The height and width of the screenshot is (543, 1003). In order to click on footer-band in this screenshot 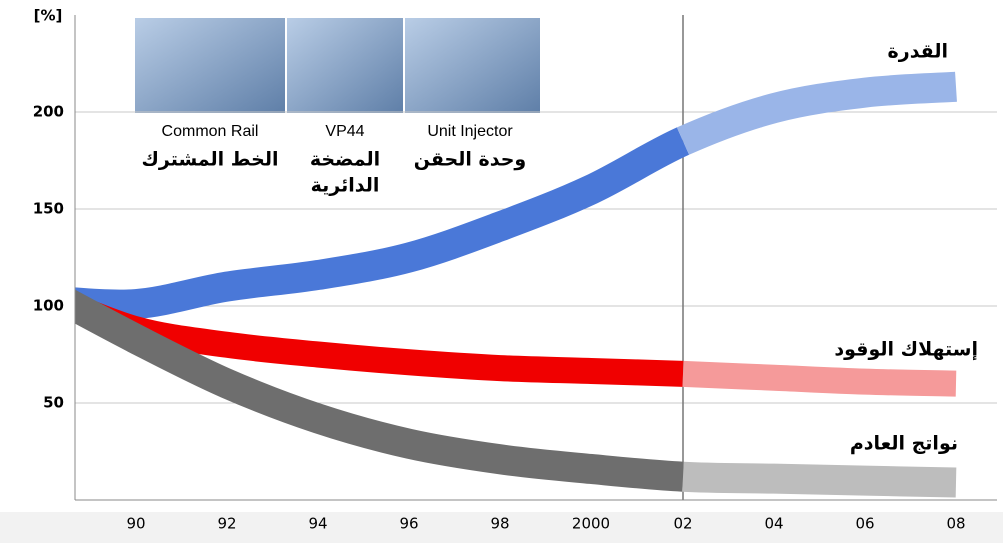, I will do `click(501, 527)`.